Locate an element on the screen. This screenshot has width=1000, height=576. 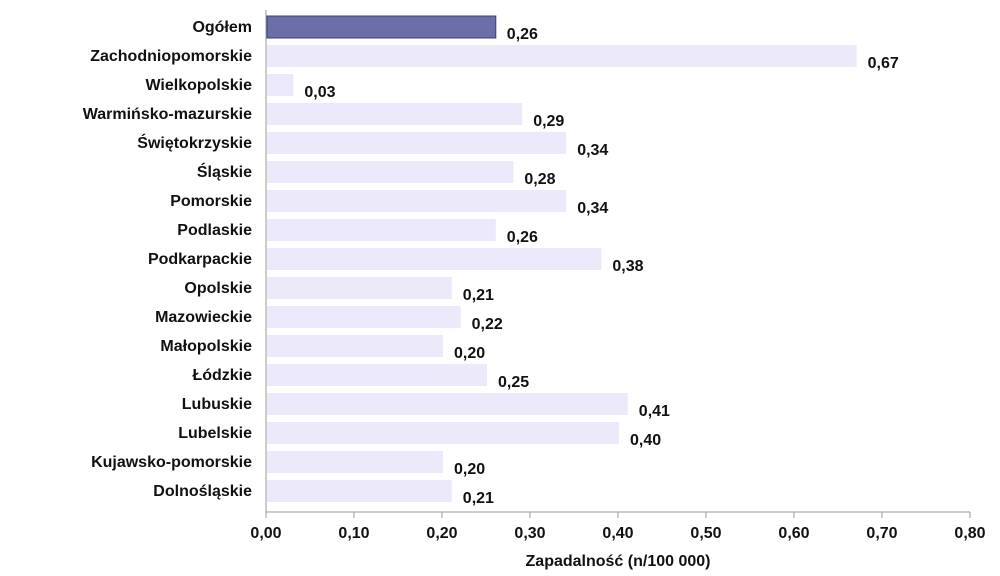
category-label: Mazowieckie is located at coordinates (203, 317).